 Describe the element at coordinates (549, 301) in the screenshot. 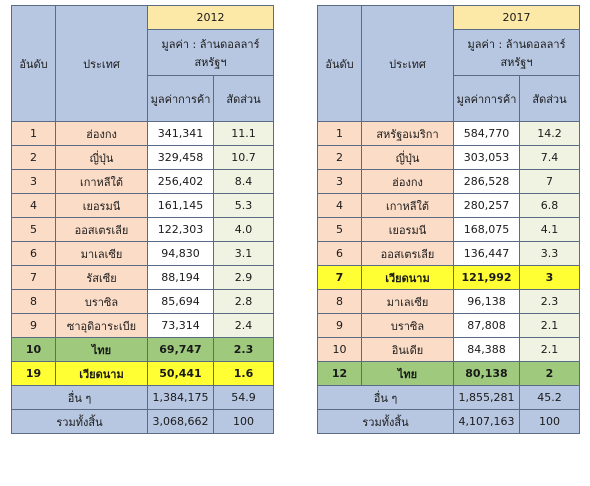

I see `share-cell: 2.3` at that location.